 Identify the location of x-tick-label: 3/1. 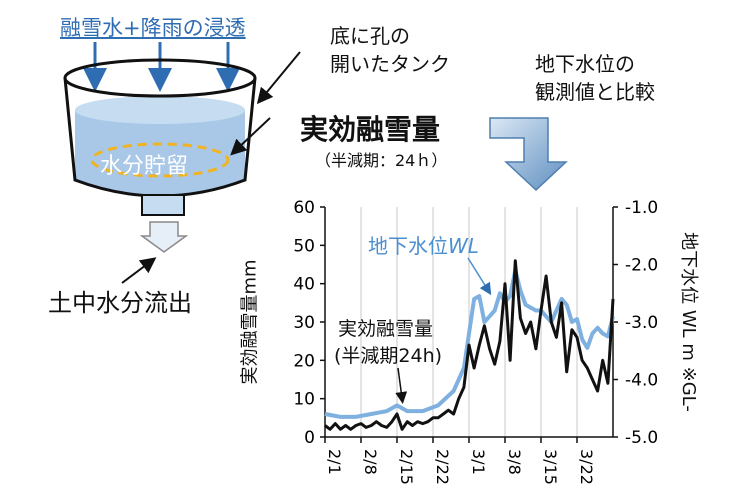
(478, 462).